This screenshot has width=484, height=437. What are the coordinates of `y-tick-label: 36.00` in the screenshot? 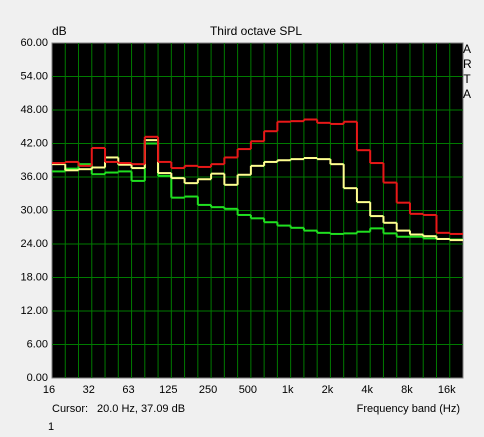 It's located at (34, 177).